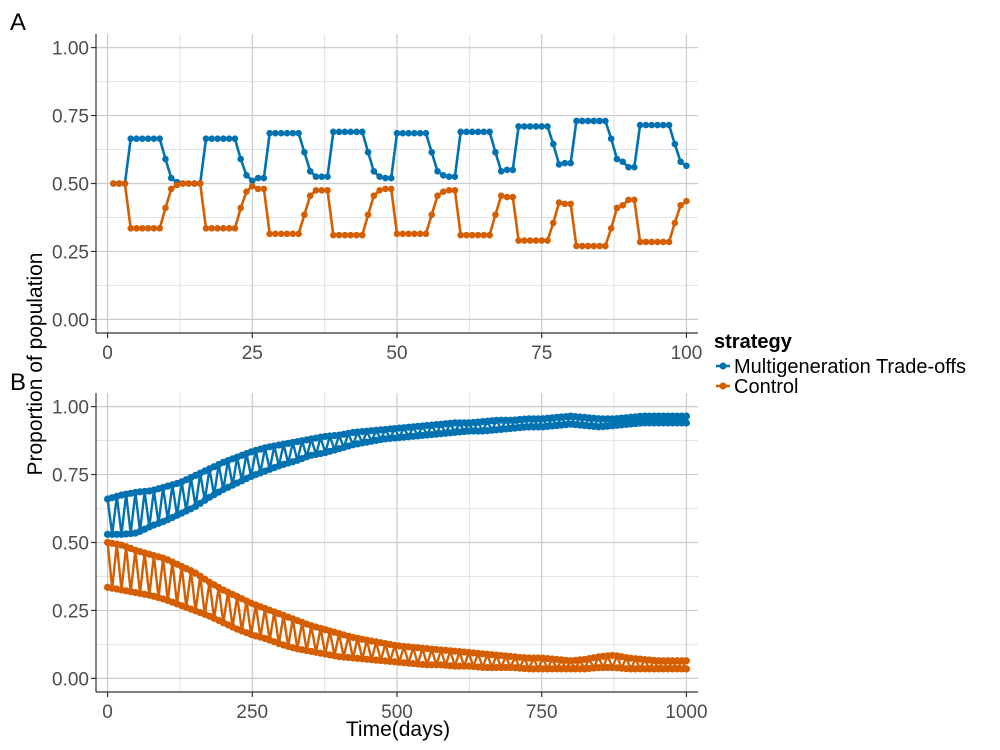  I want to click on panel-a-x-tick-label: 50, so click(396, 353).